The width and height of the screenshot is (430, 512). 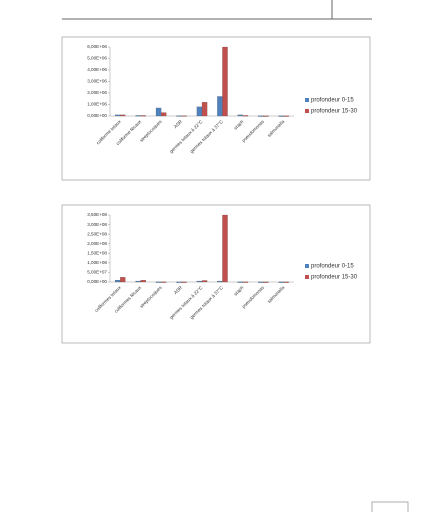 What do you see at coordinates (390, 506) in the screenshot?
I see `page-number-box` at bounding box center [390, 506].